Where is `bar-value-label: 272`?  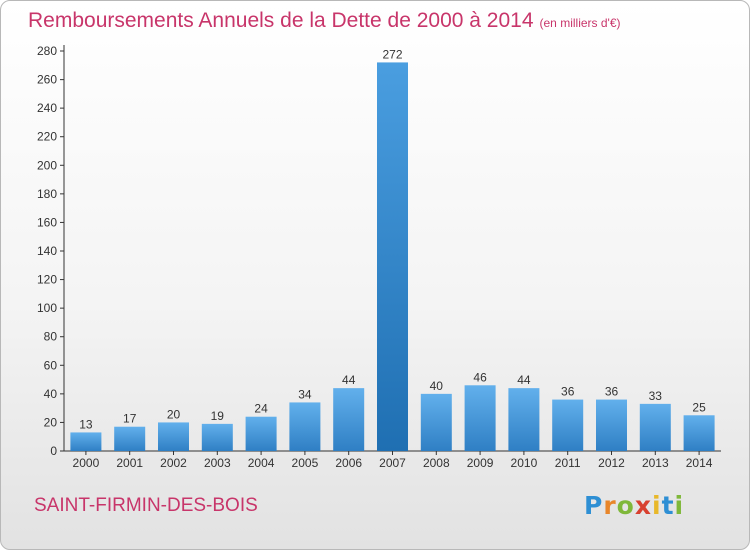
bar-value-label: 272 is located at coordinates (392, 54).